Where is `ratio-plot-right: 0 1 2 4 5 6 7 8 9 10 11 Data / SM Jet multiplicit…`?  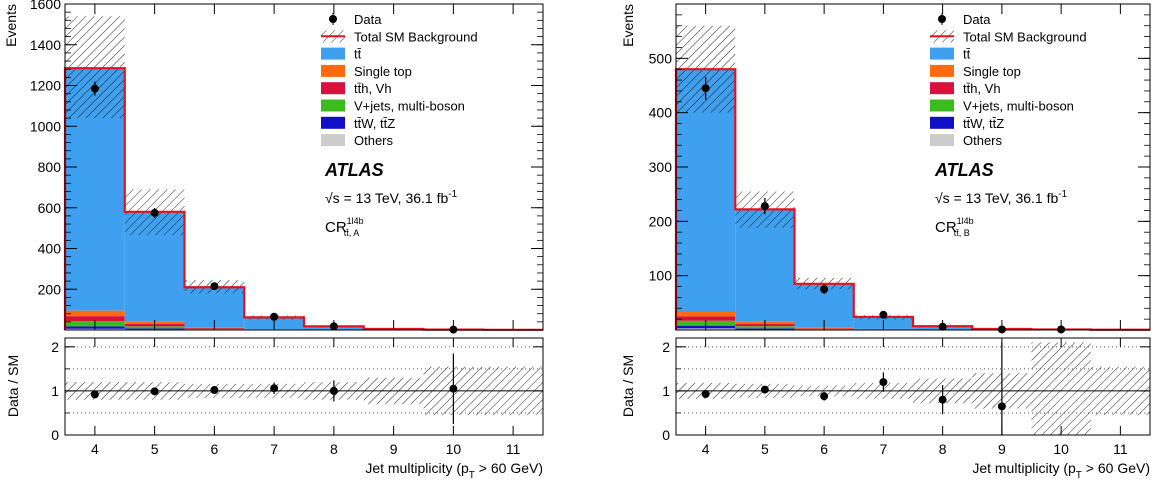
ratio-plot-right: 0 1 2 4 5 6 7 8 9 10 11 Data / SM Jet multiplicit… is located at coordinates (885, 409).